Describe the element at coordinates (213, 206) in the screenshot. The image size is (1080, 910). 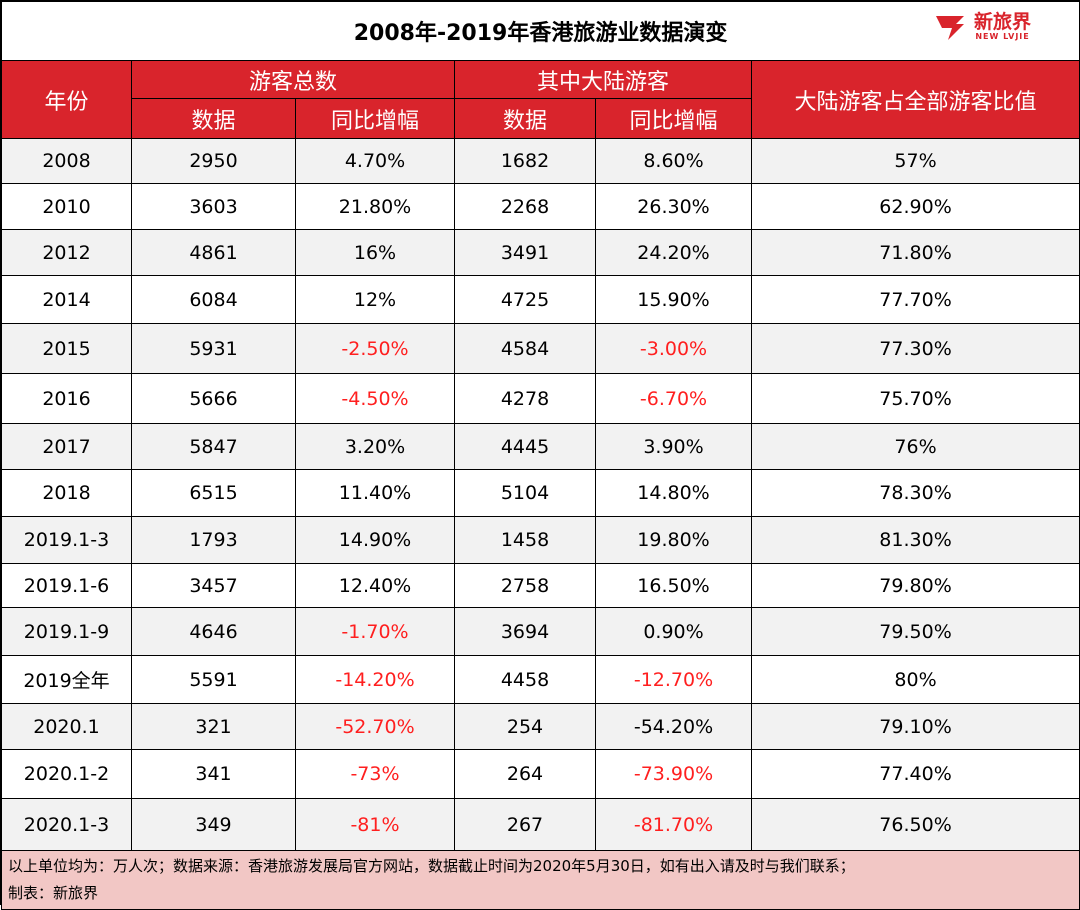
I see `cell-total: 3603` at that location.